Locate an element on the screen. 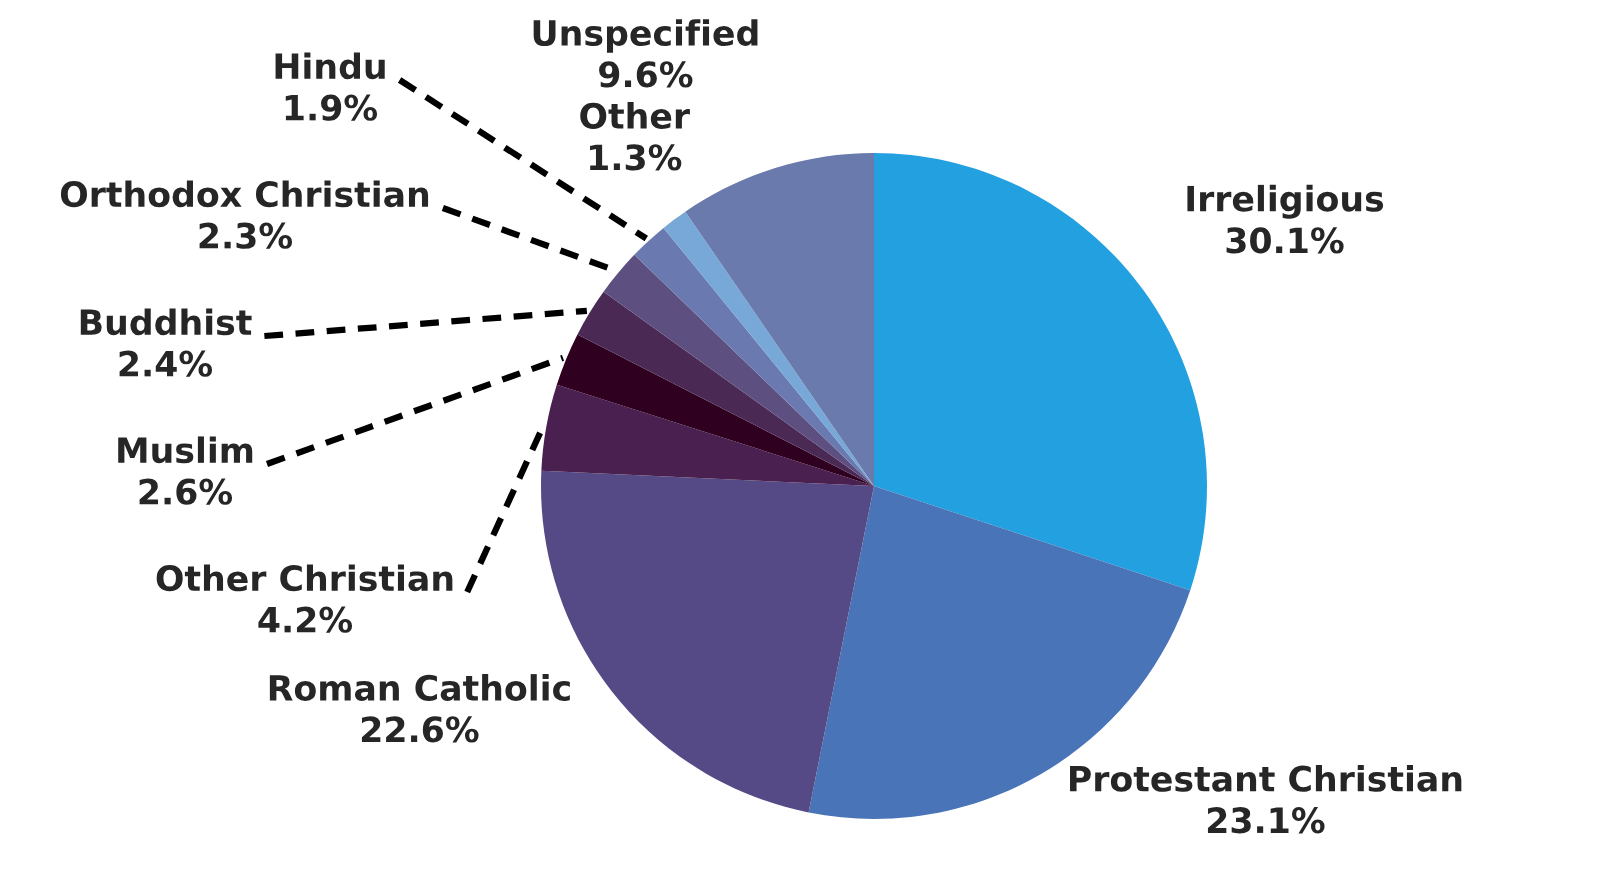  data-label: 4.2% is located at coordinates (305, 619).